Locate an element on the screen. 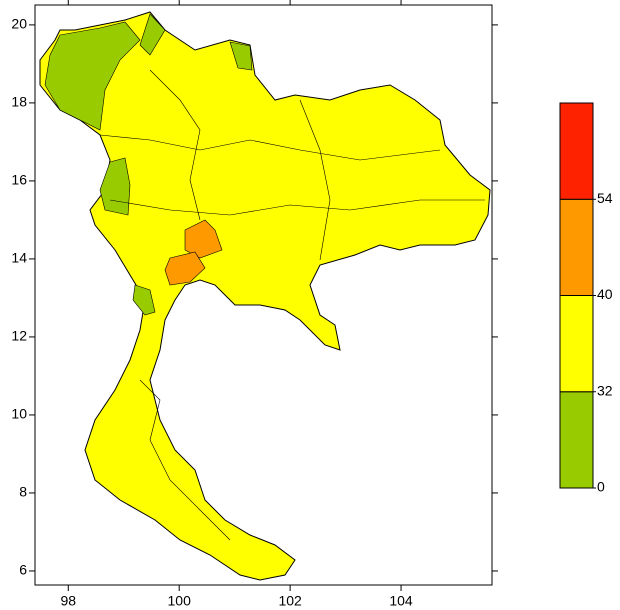  y-tick-label: 18 is located at coordinates (19, 102).